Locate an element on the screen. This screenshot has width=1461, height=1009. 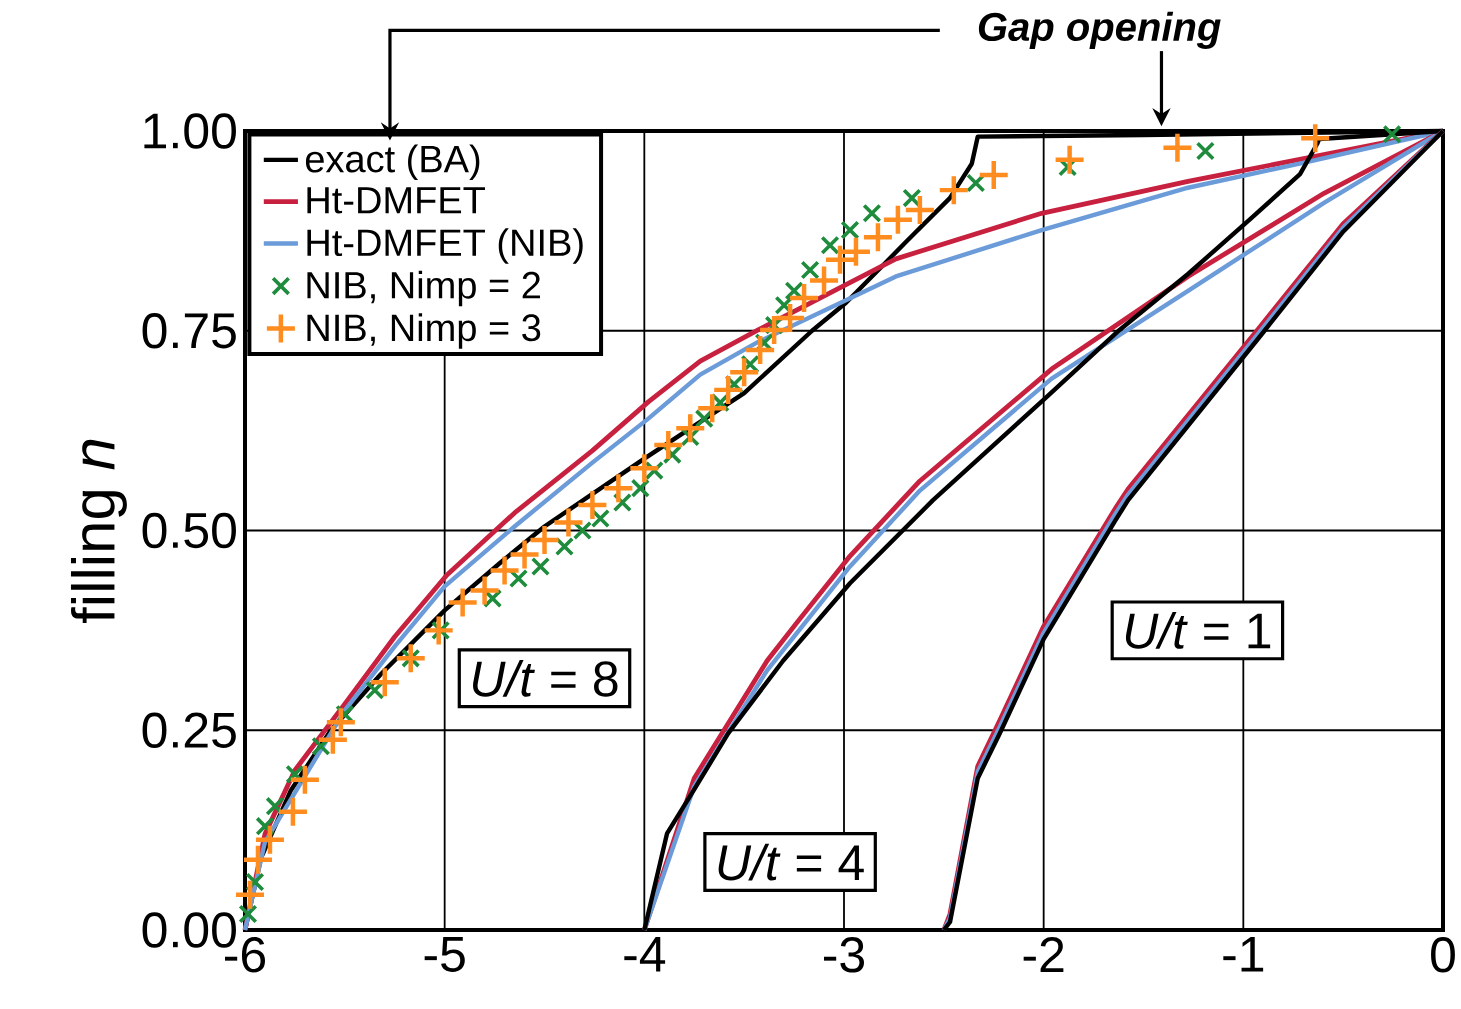
y-tick-label: 0.50 is located at coordinates (189, 530).